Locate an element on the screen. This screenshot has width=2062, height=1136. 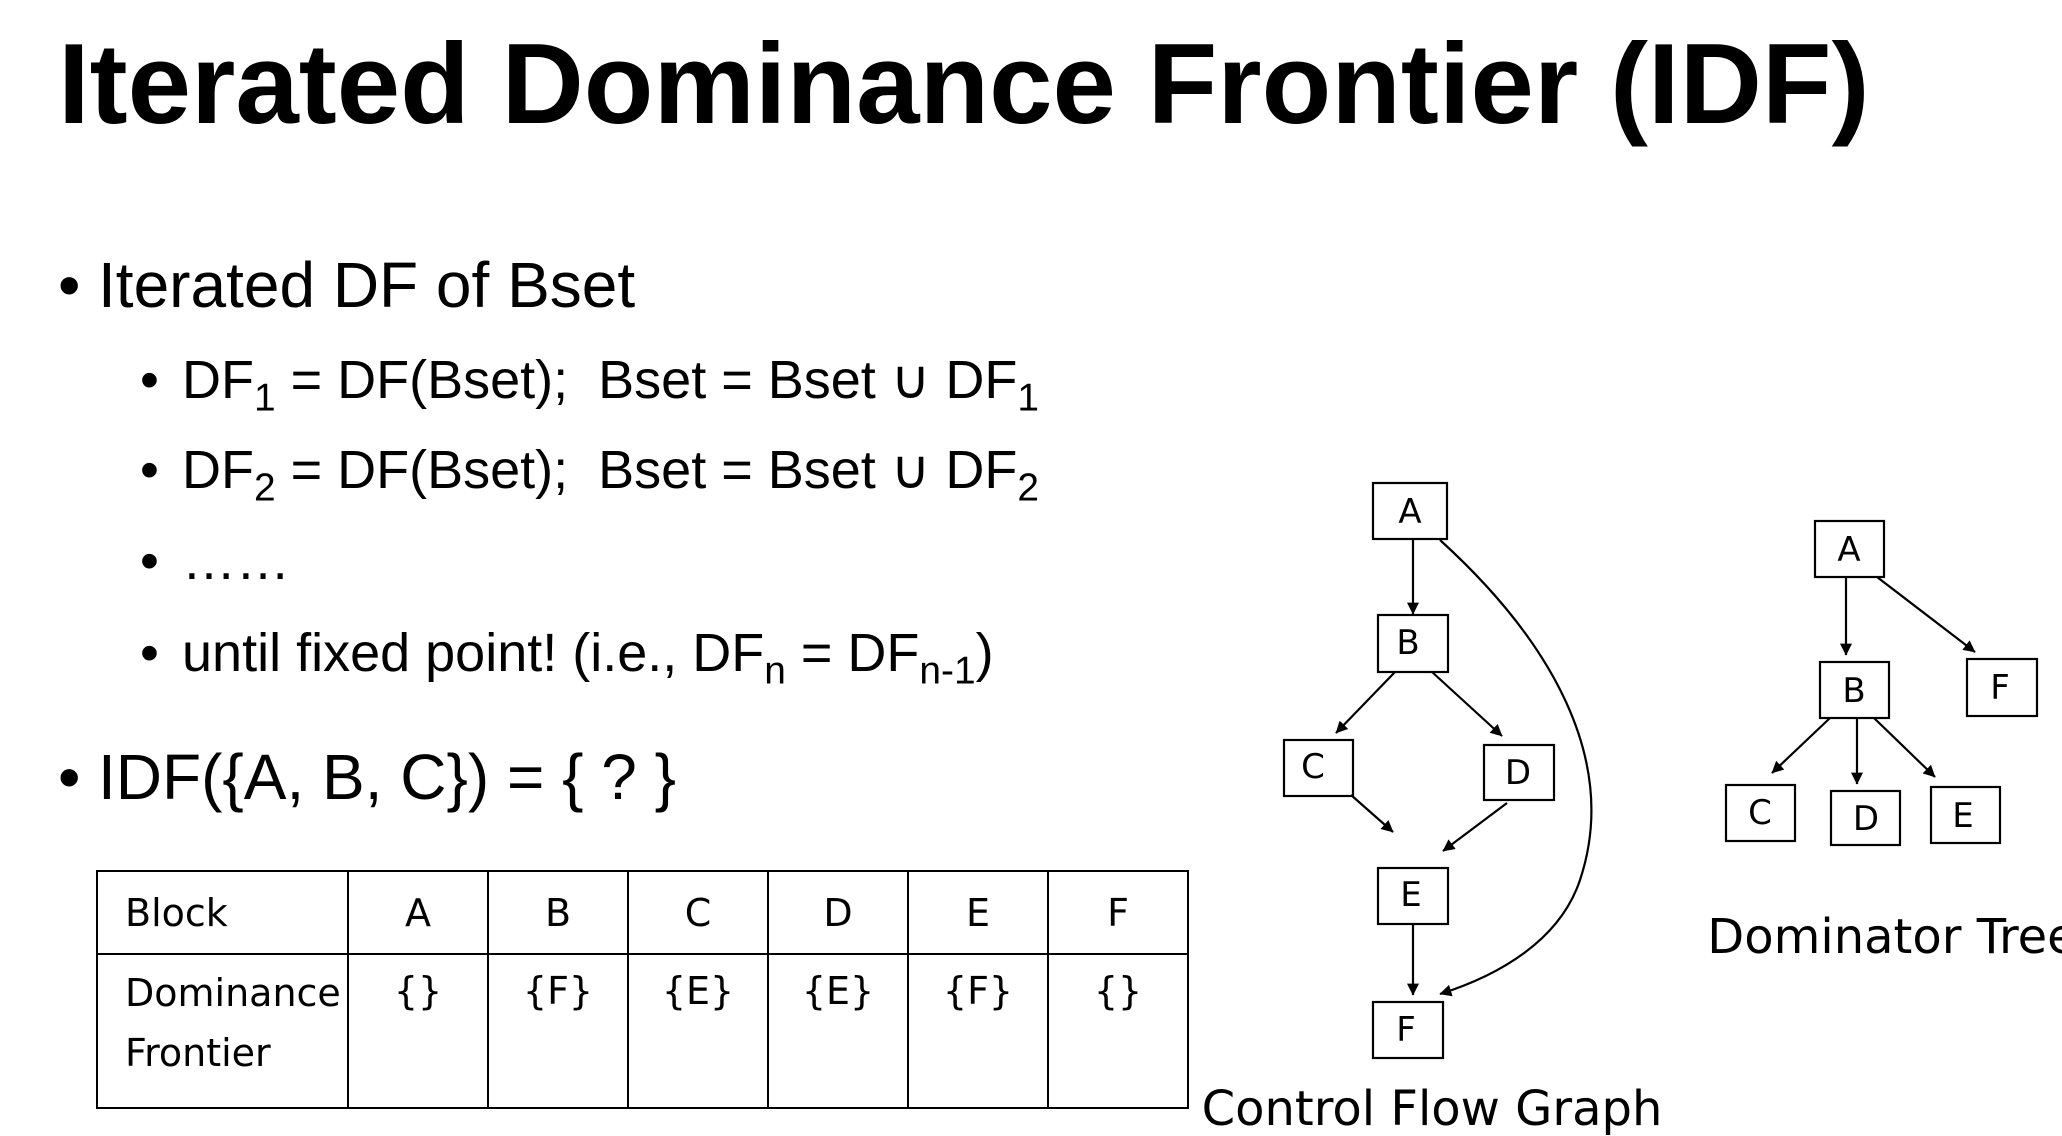
table-row-blocks: Block A B C D E F is located at coordinates (642, 912).